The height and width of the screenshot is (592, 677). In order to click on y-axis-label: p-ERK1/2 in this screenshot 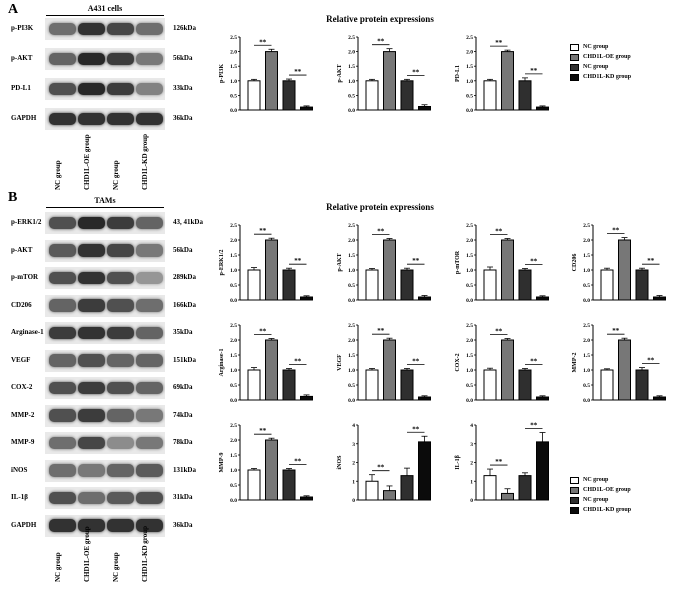, I will do `click(222, 262)`.